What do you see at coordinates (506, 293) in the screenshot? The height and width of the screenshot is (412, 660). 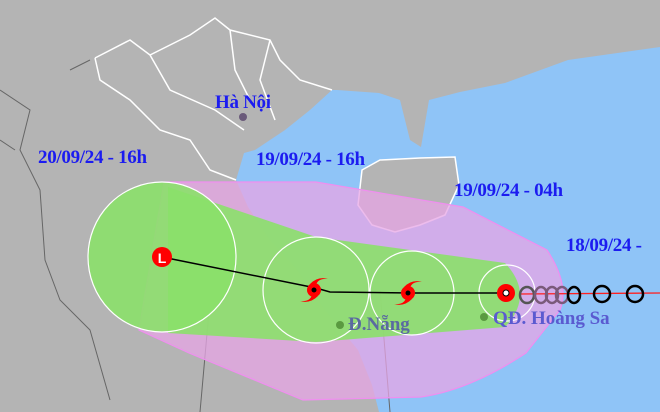 I see `storm-center-icon` at bounding box center [506, 293].